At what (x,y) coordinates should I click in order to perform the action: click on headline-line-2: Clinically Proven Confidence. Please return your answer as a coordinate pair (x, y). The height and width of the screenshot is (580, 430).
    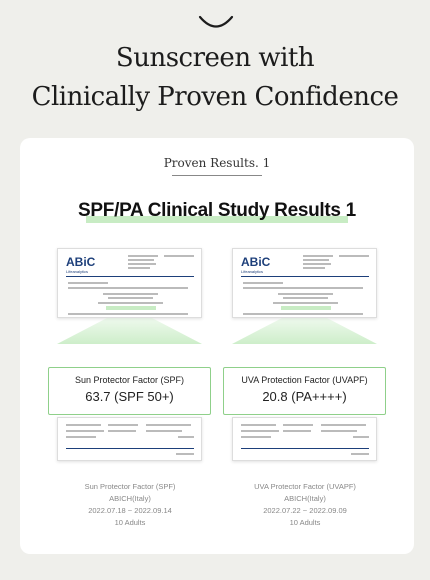
    Looking at the image, I should click on (215, 97).